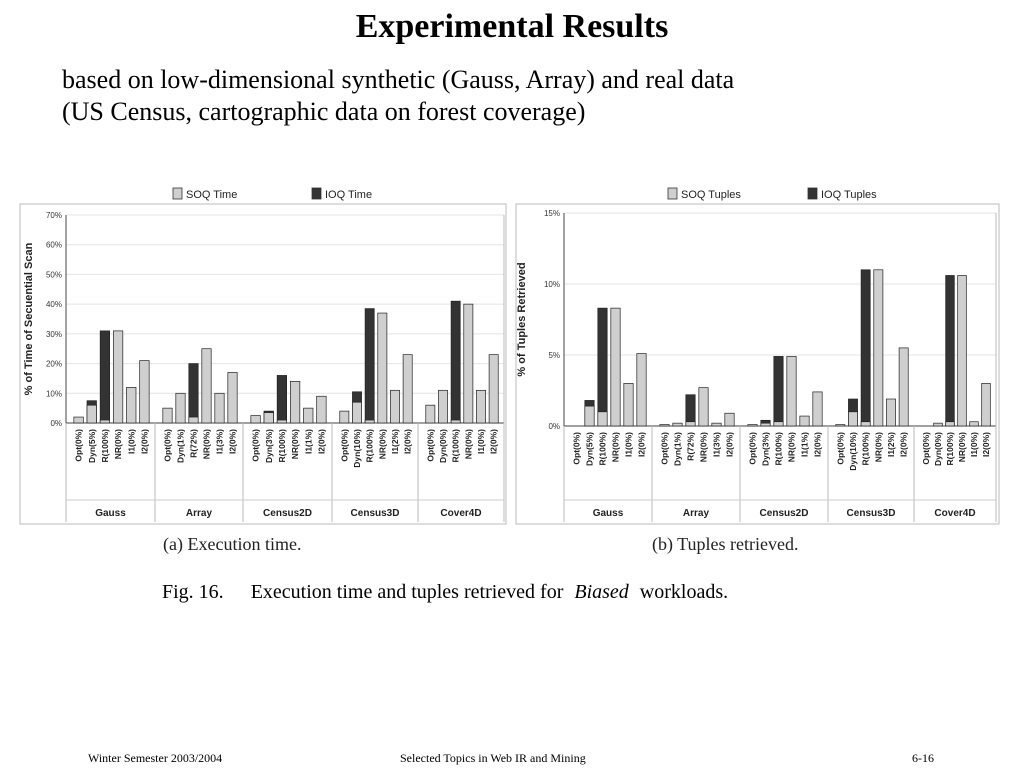 The height and width of the screenshot is (768, 1024). What do you see at coordinates (601, 592) in the screenshot?
I see `caption-italic: Biased` at bounding box center [601, 592].